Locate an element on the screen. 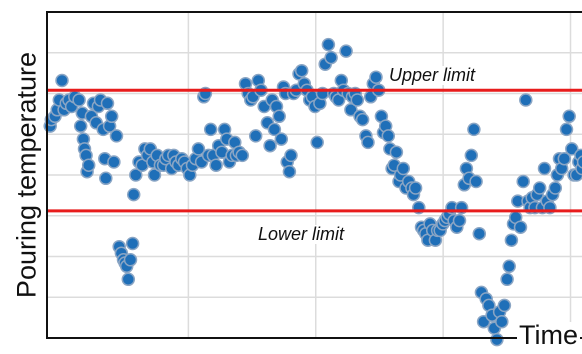  y-axis-label: Pouring temperature is located at coordinates (26, 175).